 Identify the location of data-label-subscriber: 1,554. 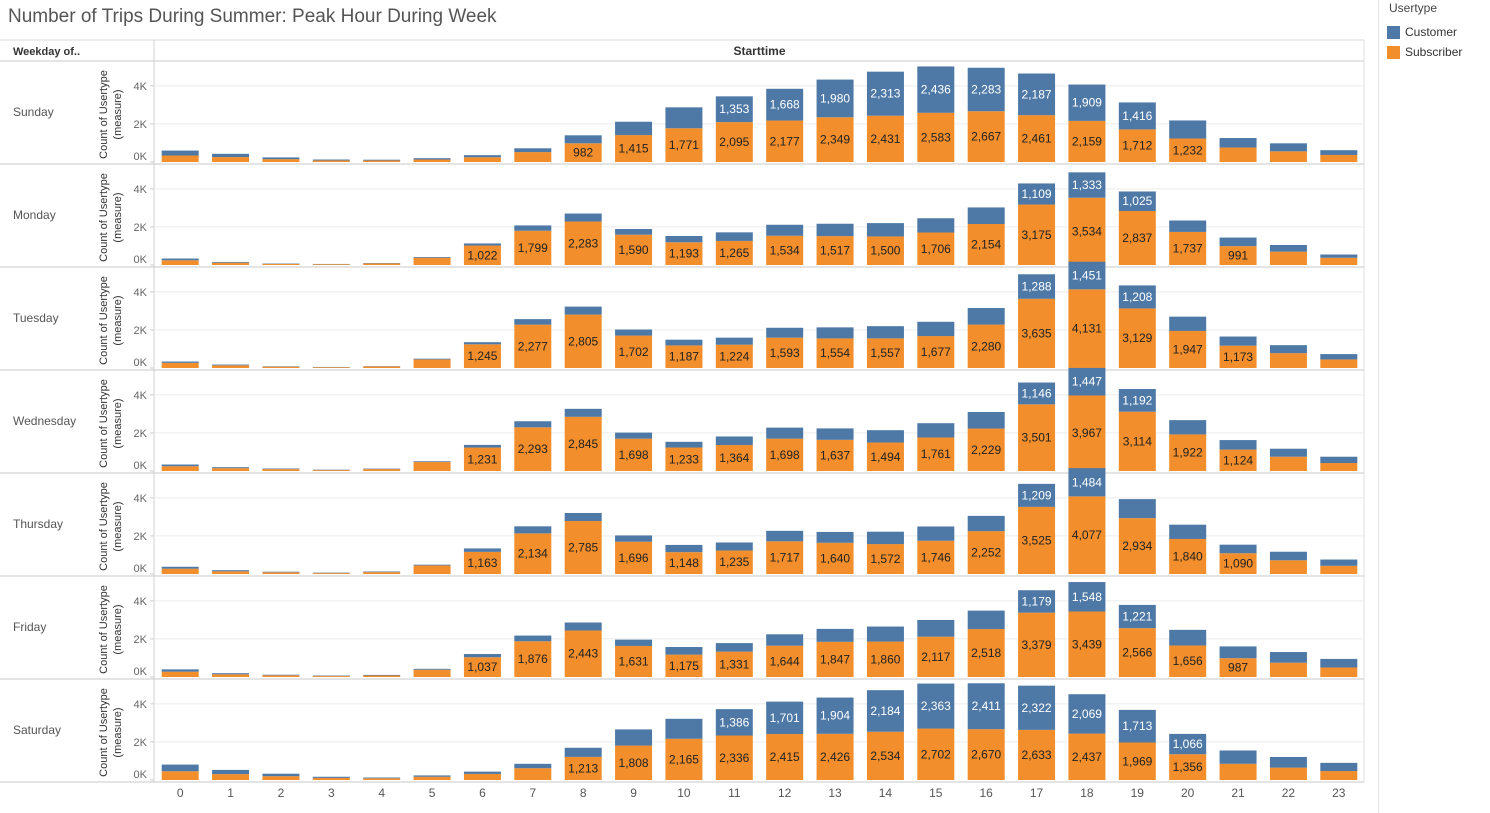
(835, 353).